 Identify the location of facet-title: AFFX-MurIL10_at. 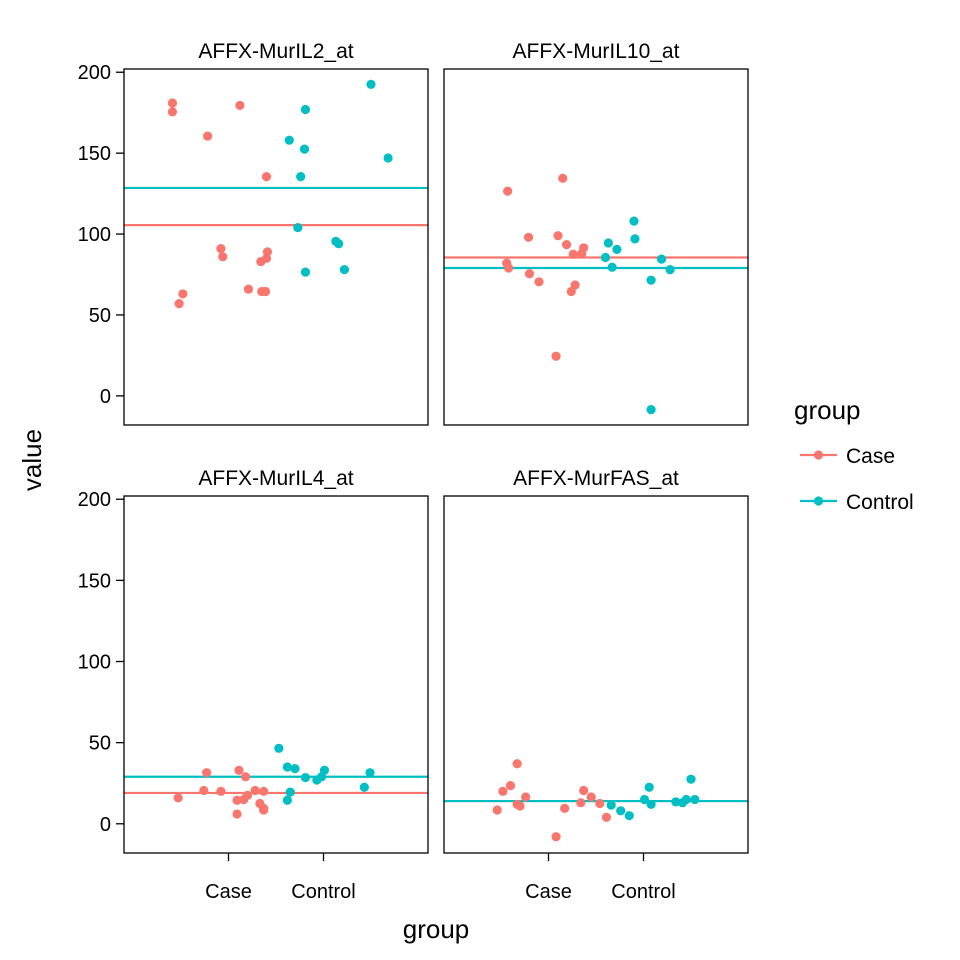
(596, 51).